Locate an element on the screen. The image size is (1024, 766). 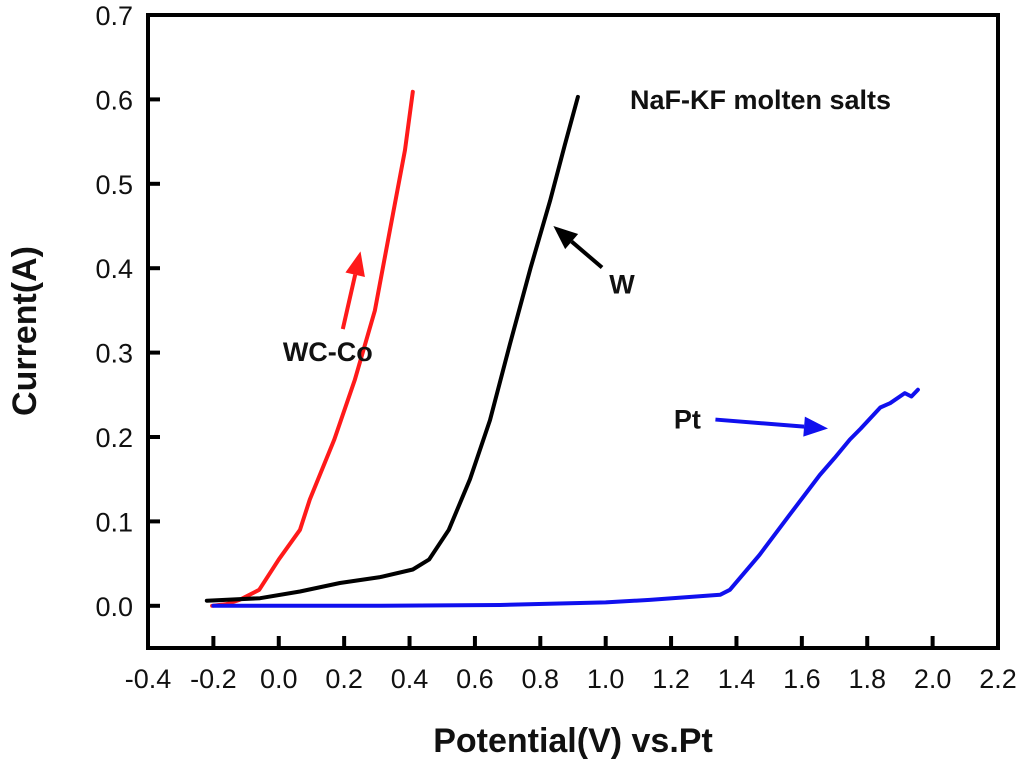
x-tick-label: -0.2 is located at coordinates (213, 679).